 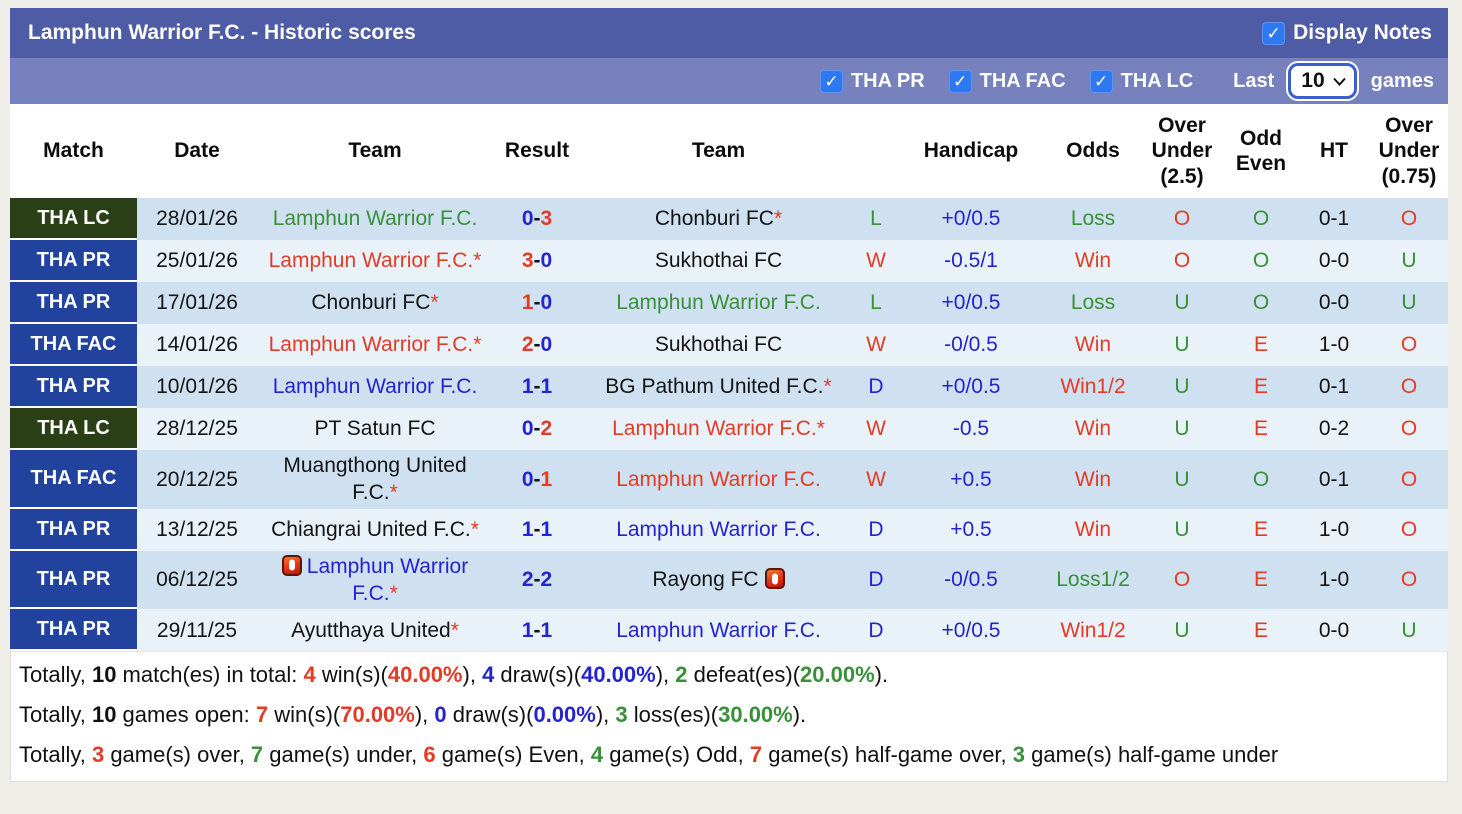 I want to click on result-score: 2-2, so click(x=537, y=580).